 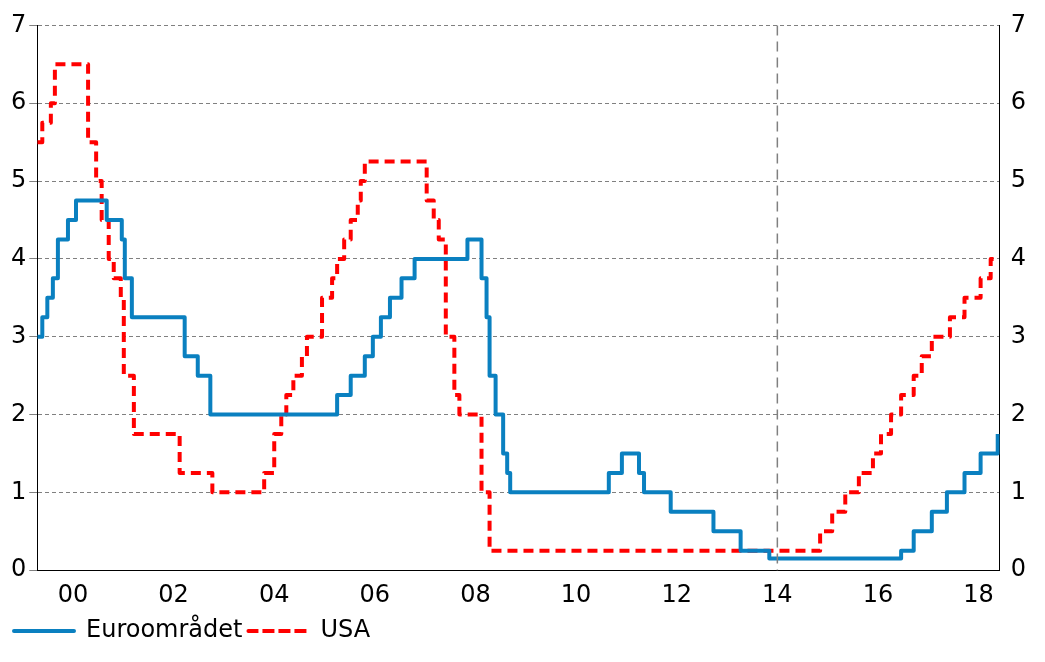 I want to click on x-tick-label: 18, so click(x=978, y=593).